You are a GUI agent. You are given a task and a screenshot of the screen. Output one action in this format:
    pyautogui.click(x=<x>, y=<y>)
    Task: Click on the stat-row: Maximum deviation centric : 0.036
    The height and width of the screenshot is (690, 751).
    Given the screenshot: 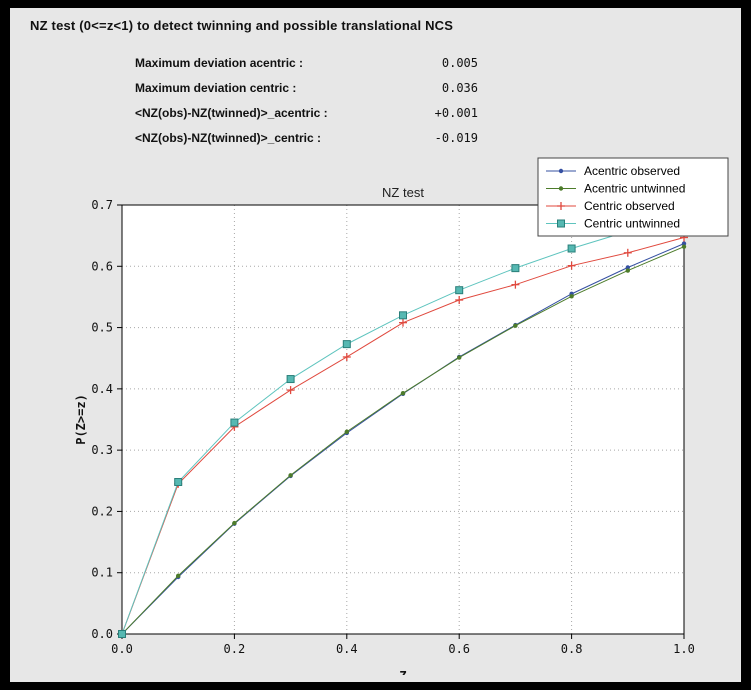 What is the action you would take?
    pyautogui.click(x=306, y=87)
    